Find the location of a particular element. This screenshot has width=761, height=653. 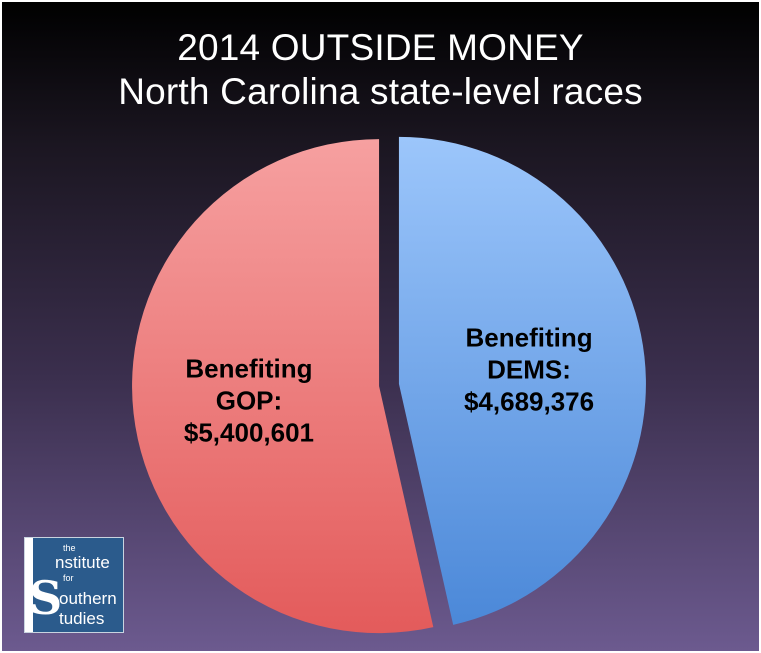

slice-label-line: DEMS: is located at coordinates (529, 369).